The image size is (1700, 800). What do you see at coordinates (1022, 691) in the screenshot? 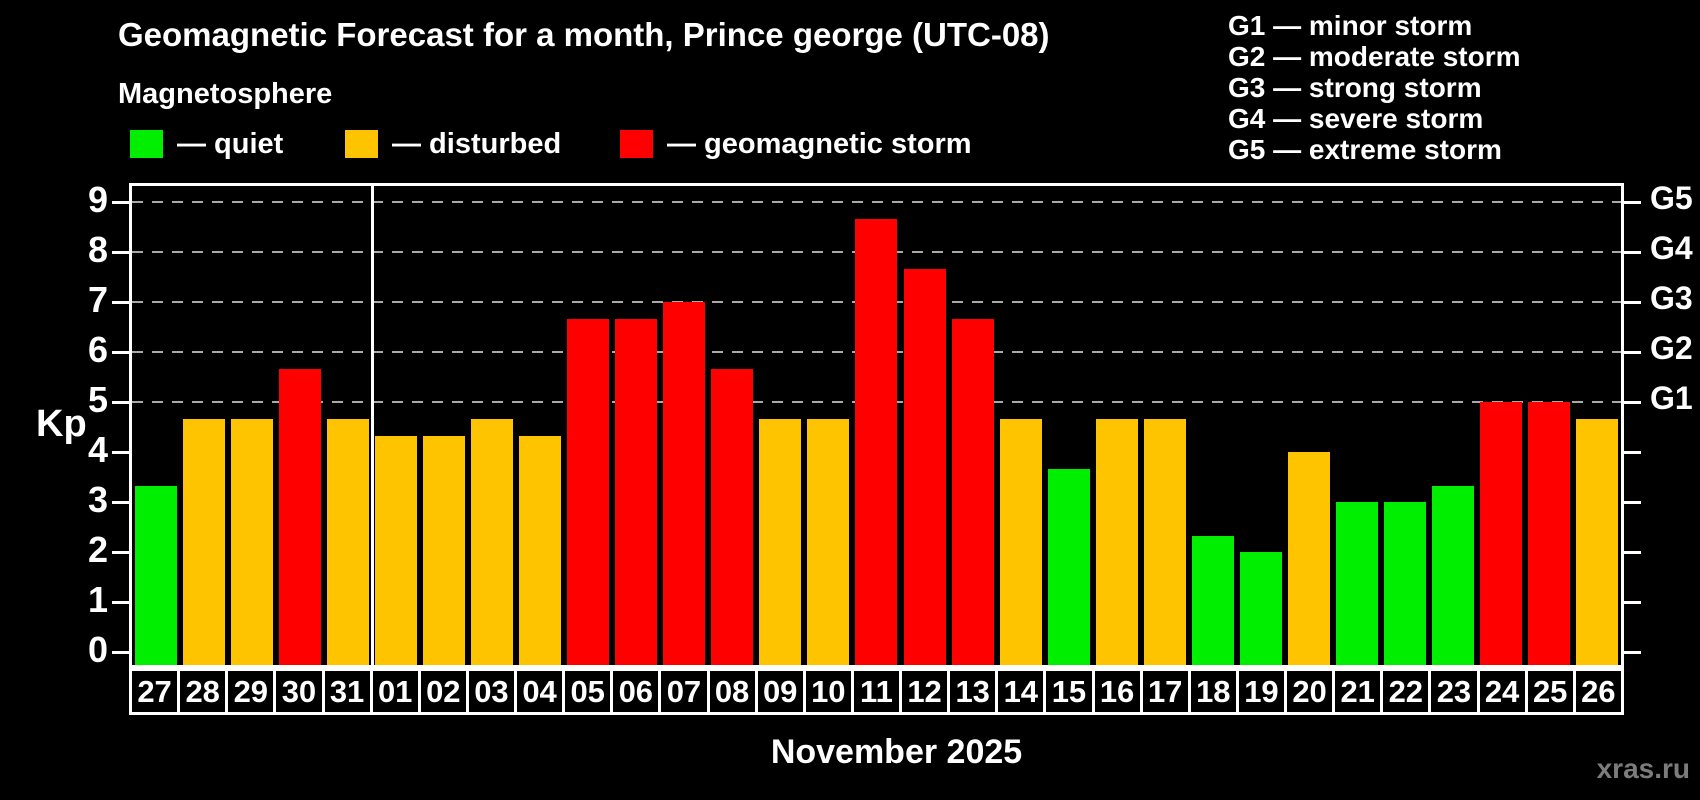
I see `day-label-14: 14` at bounding box center [1022, 691].